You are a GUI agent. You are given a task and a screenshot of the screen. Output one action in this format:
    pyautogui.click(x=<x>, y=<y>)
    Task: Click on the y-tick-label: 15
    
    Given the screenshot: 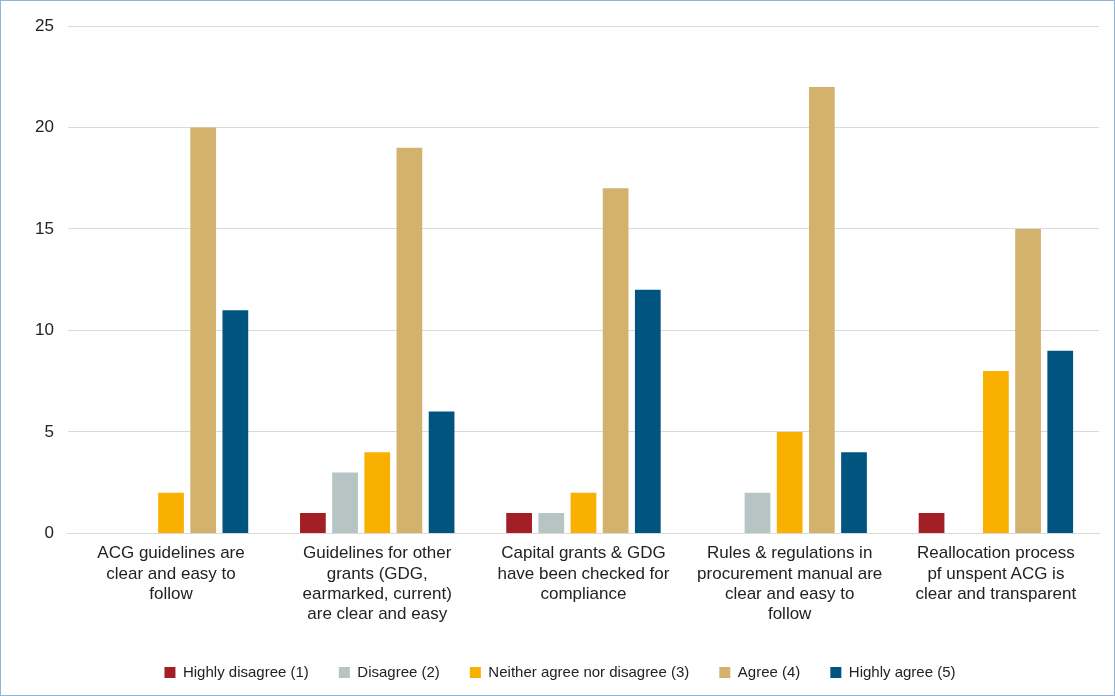 What is the action you would take?
    pyautogui.click(x=44, y=228)
    